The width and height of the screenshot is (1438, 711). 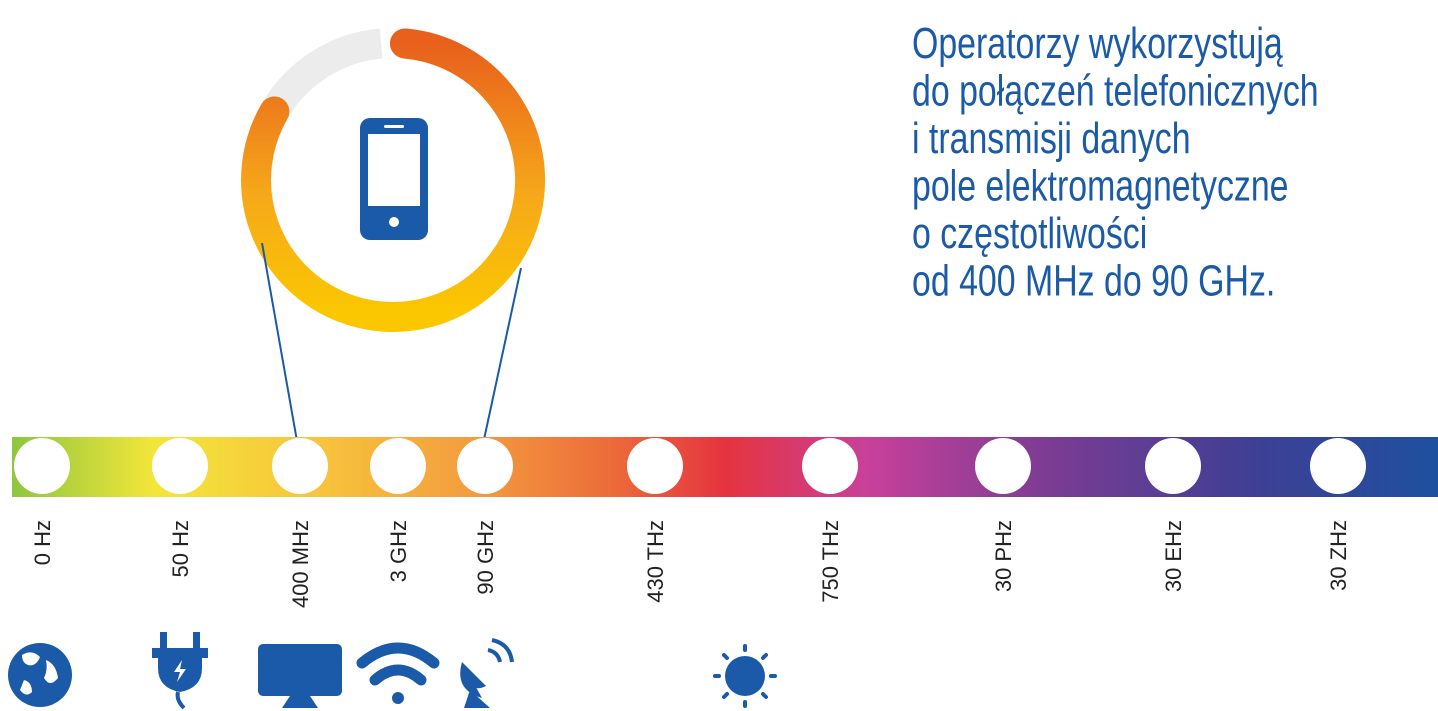 What do you see at coordinates (300, 564) in the screenshot?
I see `scale-label: 400 MHz` at bounding box center [300, 564].